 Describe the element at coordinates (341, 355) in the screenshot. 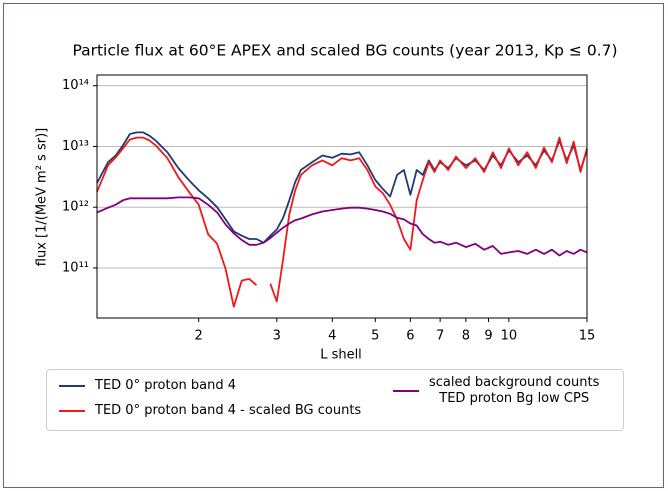

I see `x-axis-label: L shell` at that location.